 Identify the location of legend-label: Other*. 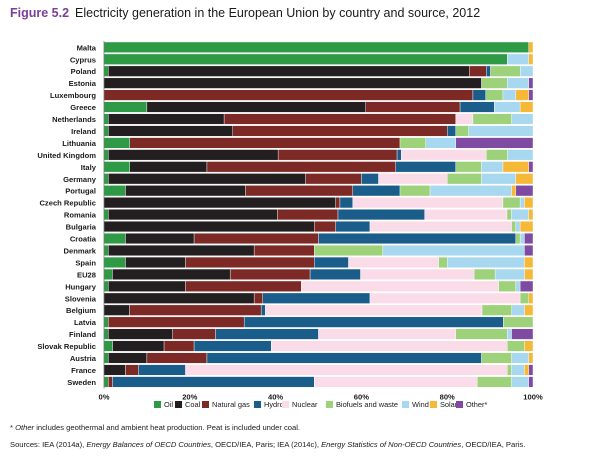
(476, 404).